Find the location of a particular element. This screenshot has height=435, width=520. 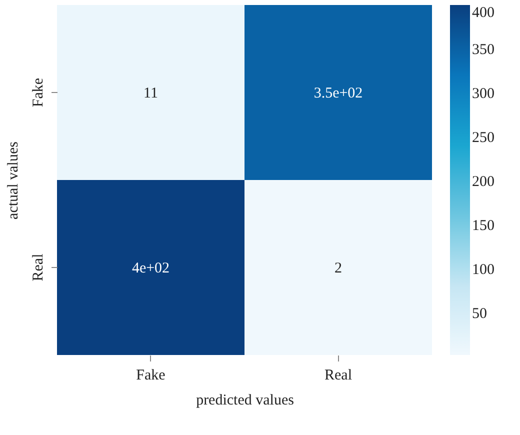

color-bar-label: 250 is located at coordinates (483, 138).